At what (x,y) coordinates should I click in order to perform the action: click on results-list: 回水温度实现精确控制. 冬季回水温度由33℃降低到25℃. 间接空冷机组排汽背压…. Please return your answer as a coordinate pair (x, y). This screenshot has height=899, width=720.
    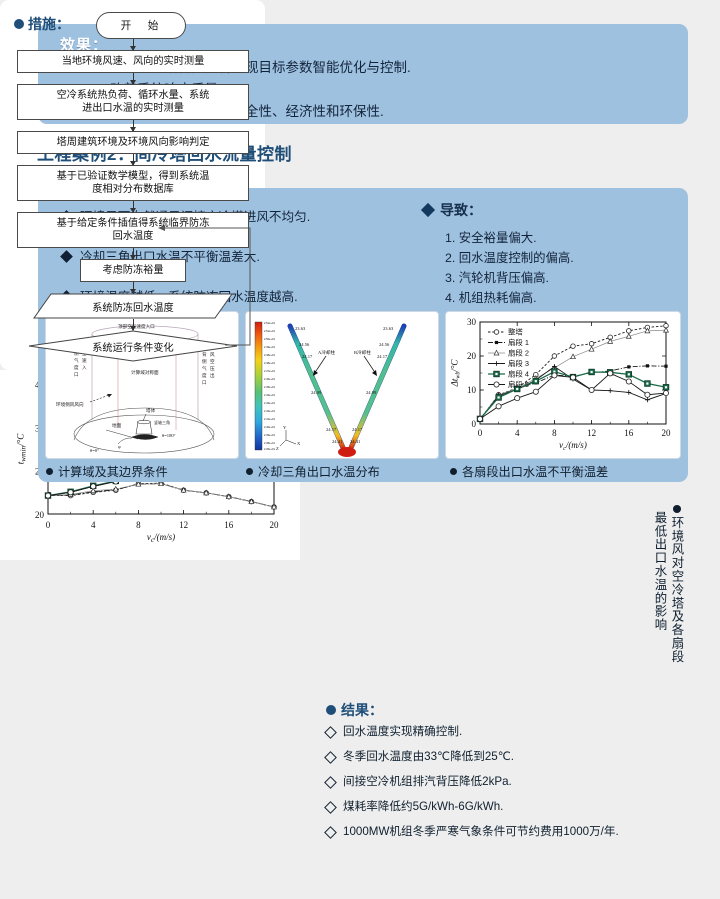
    Looking at the image, I should click on (505, 786).